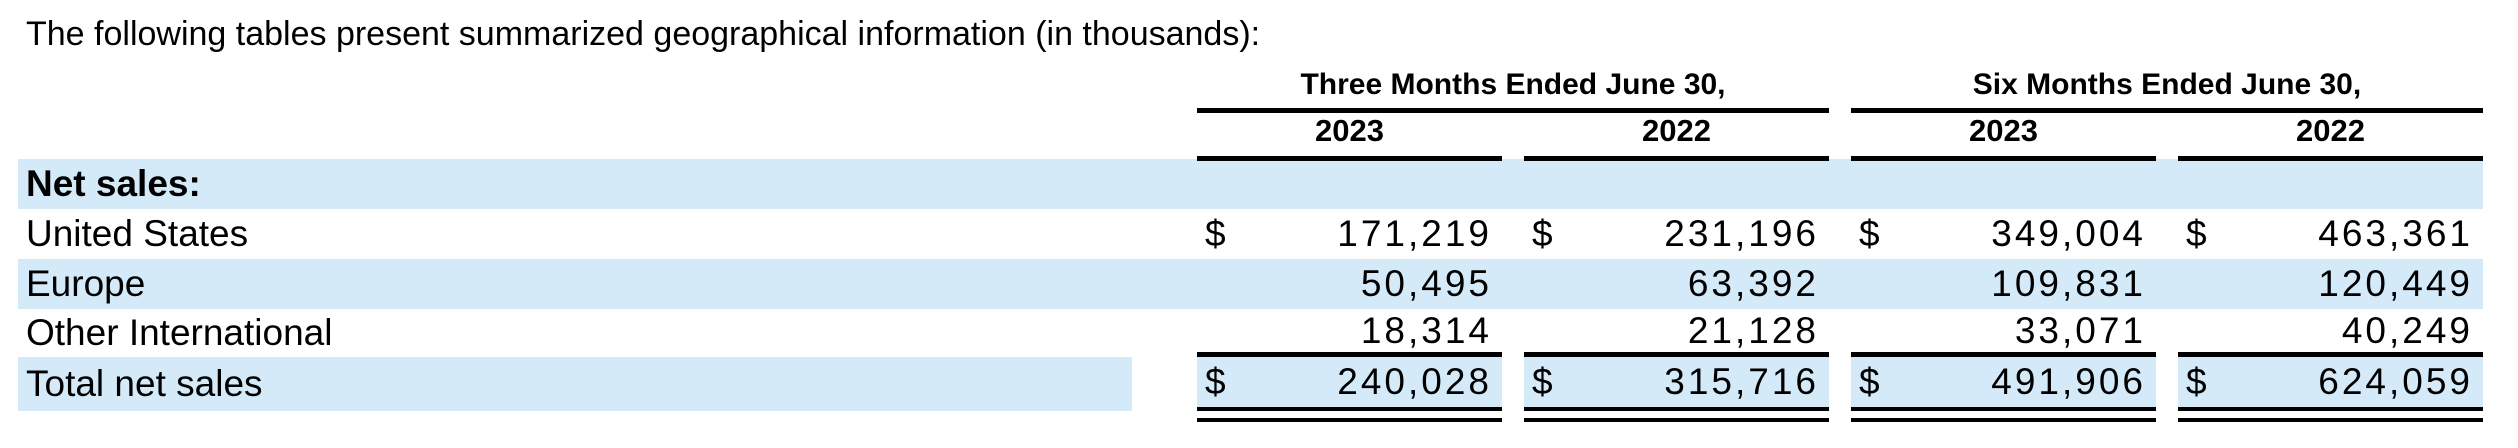 The width and height of the screenshot is (2518, 448). What do you see at coordinates (1753, 283) in the screenshot?
I see `value-text: 63,392` at bounding box center [1753, 283].